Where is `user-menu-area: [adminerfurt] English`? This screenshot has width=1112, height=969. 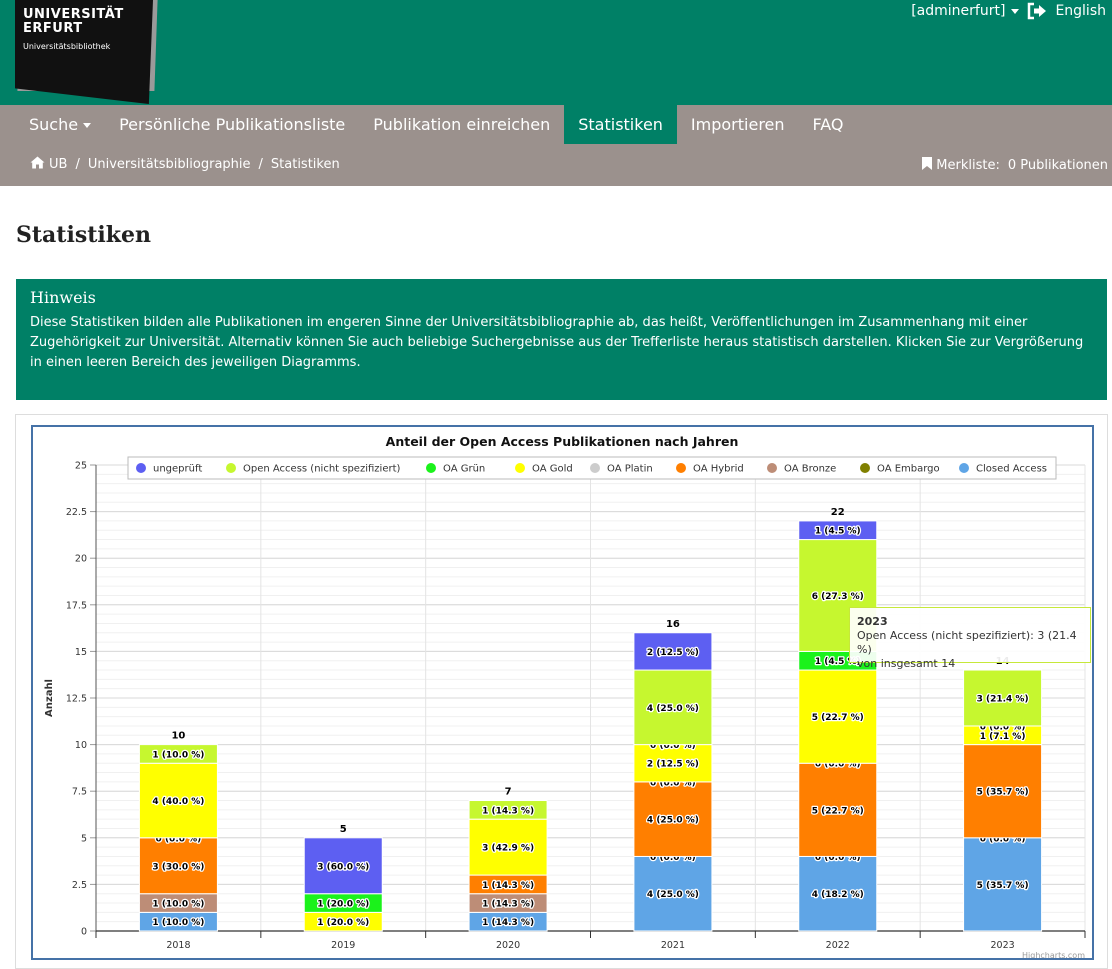
user-menu-area: [adminerfurt] English is located at coordinates (1008, 11).